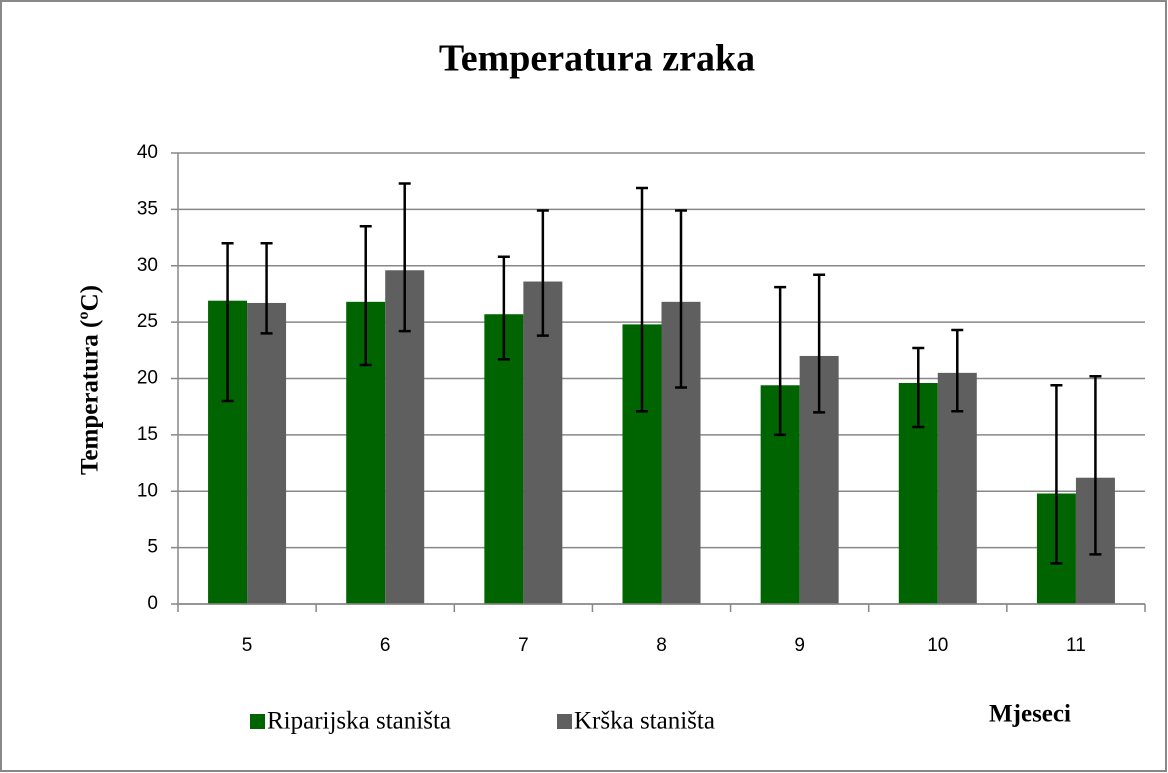 This screenshot has width=1168, height=773. Describe the element at coordinates (937, 645) in the screenshot. I see `x-tick-label: 10` at that location.